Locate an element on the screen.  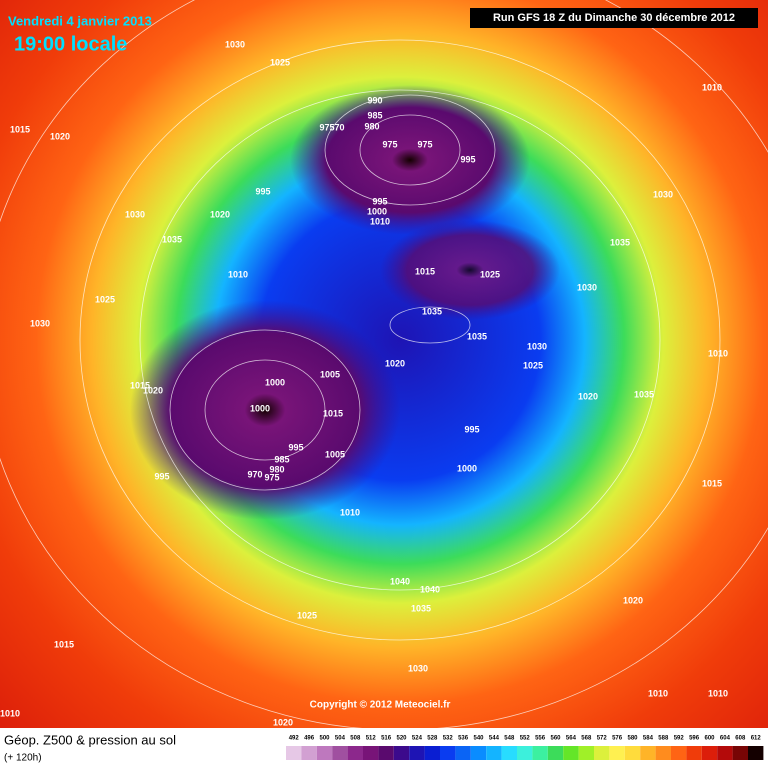
legend-label: 596 is located at coordinates (694, 739).